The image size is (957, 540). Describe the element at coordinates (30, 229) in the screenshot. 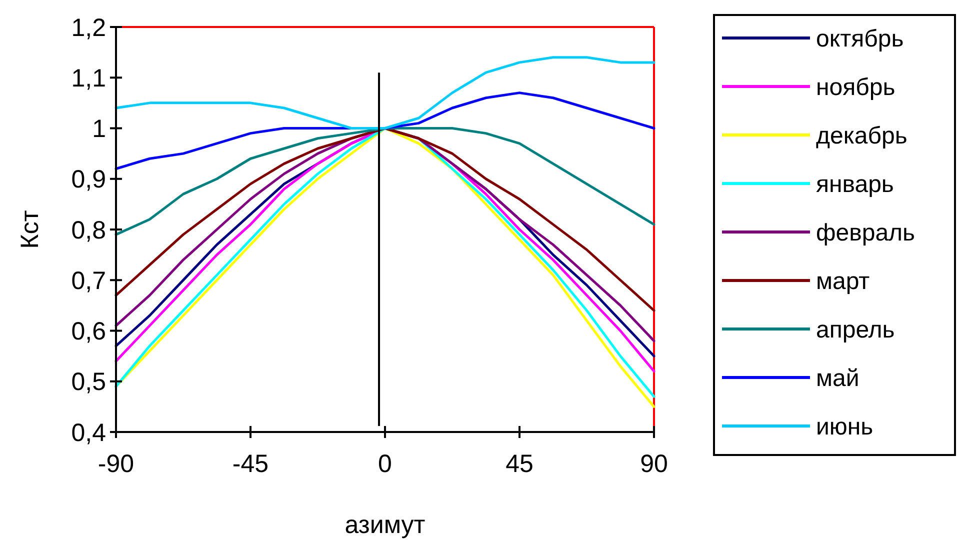

I see `y-axis-title: Кст` at that location.